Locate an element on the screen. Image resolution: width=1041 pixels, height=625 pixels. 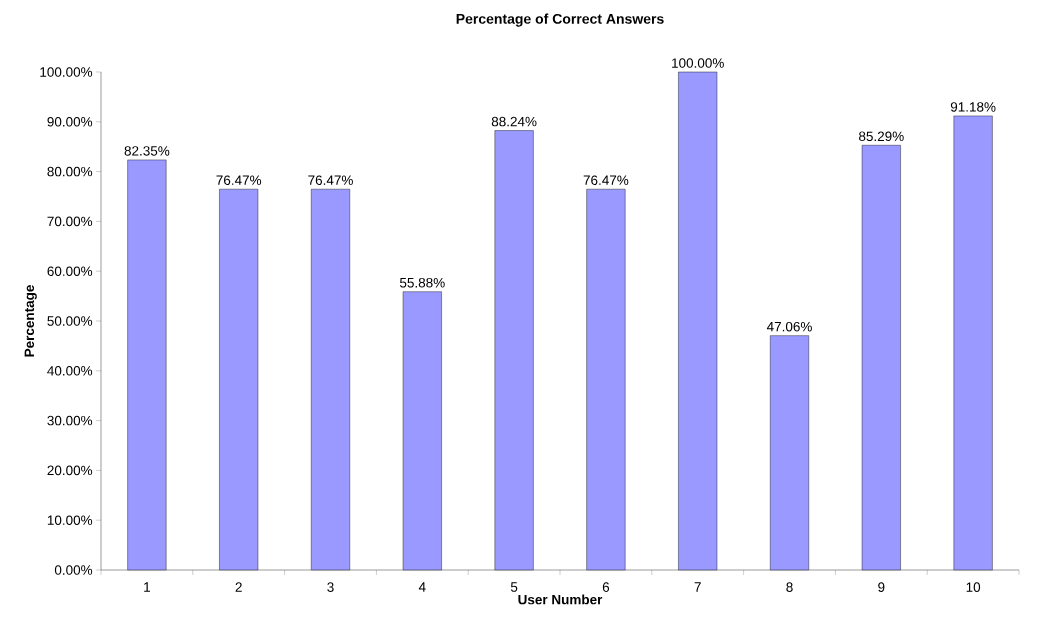
x-tick-label: 1 is located at coordinates (147, 587).